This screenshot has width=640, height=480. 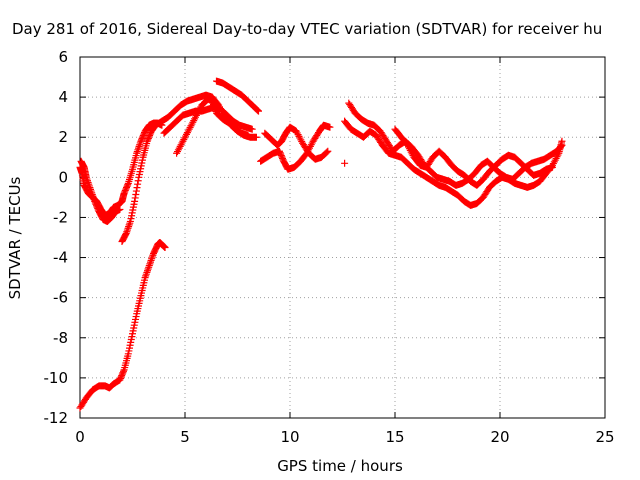 What do you see at coordinates (56, 378) in the screenshot?
I see `y-tick-label: -10` at bounding box center [56, 378].